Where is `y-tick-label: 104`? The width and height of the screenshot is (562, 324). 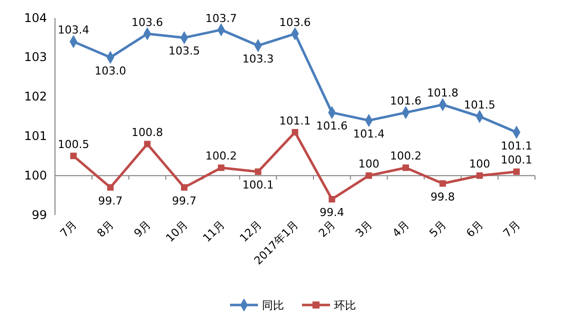
y-tick-label: 104 is located at coordinates (35, 17).